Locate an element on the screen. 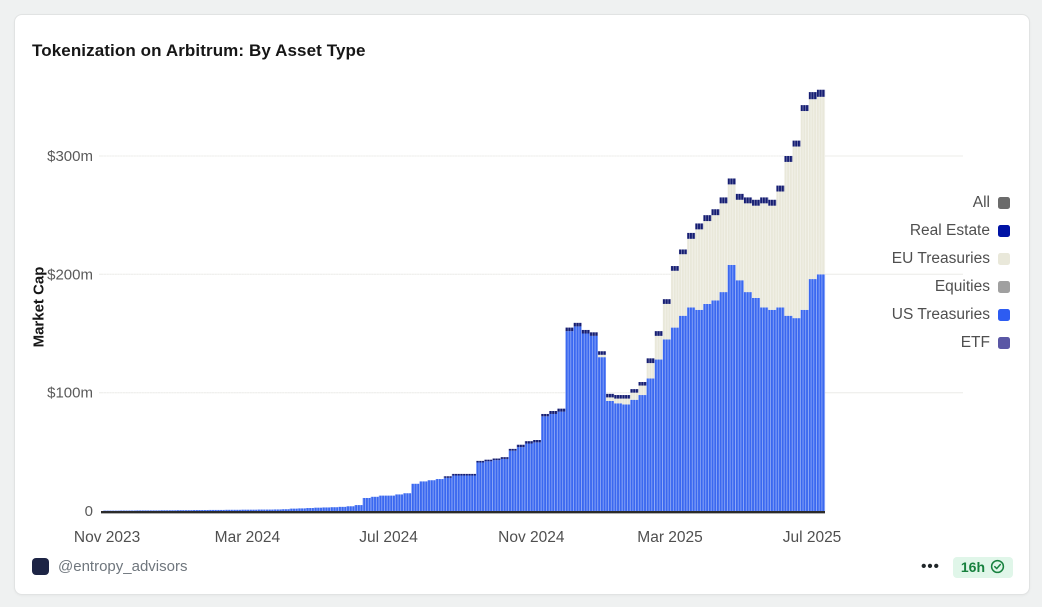 The width and height of the screenshot is (1042, 607). legend-item-real-estate: Real Estate is located at coordinates (951, 231).